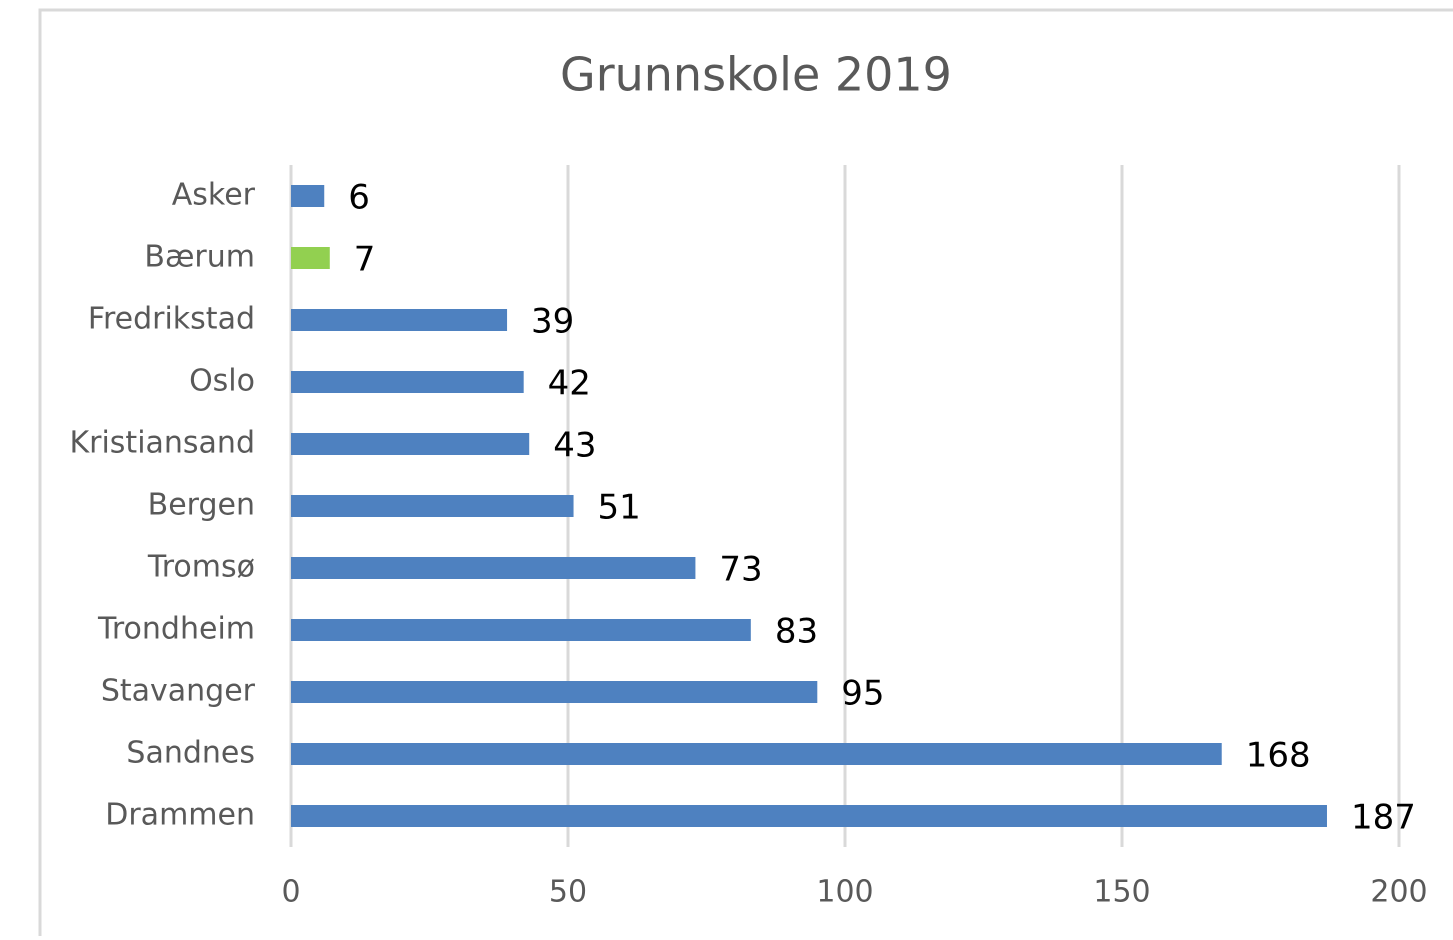 The height and width of the screenshot is (940, 1453). What do you see at coordinates (756, 75) in the screenshot?
I see `chart-title: Grunnskole 2019` at bounding box center [756, 75].